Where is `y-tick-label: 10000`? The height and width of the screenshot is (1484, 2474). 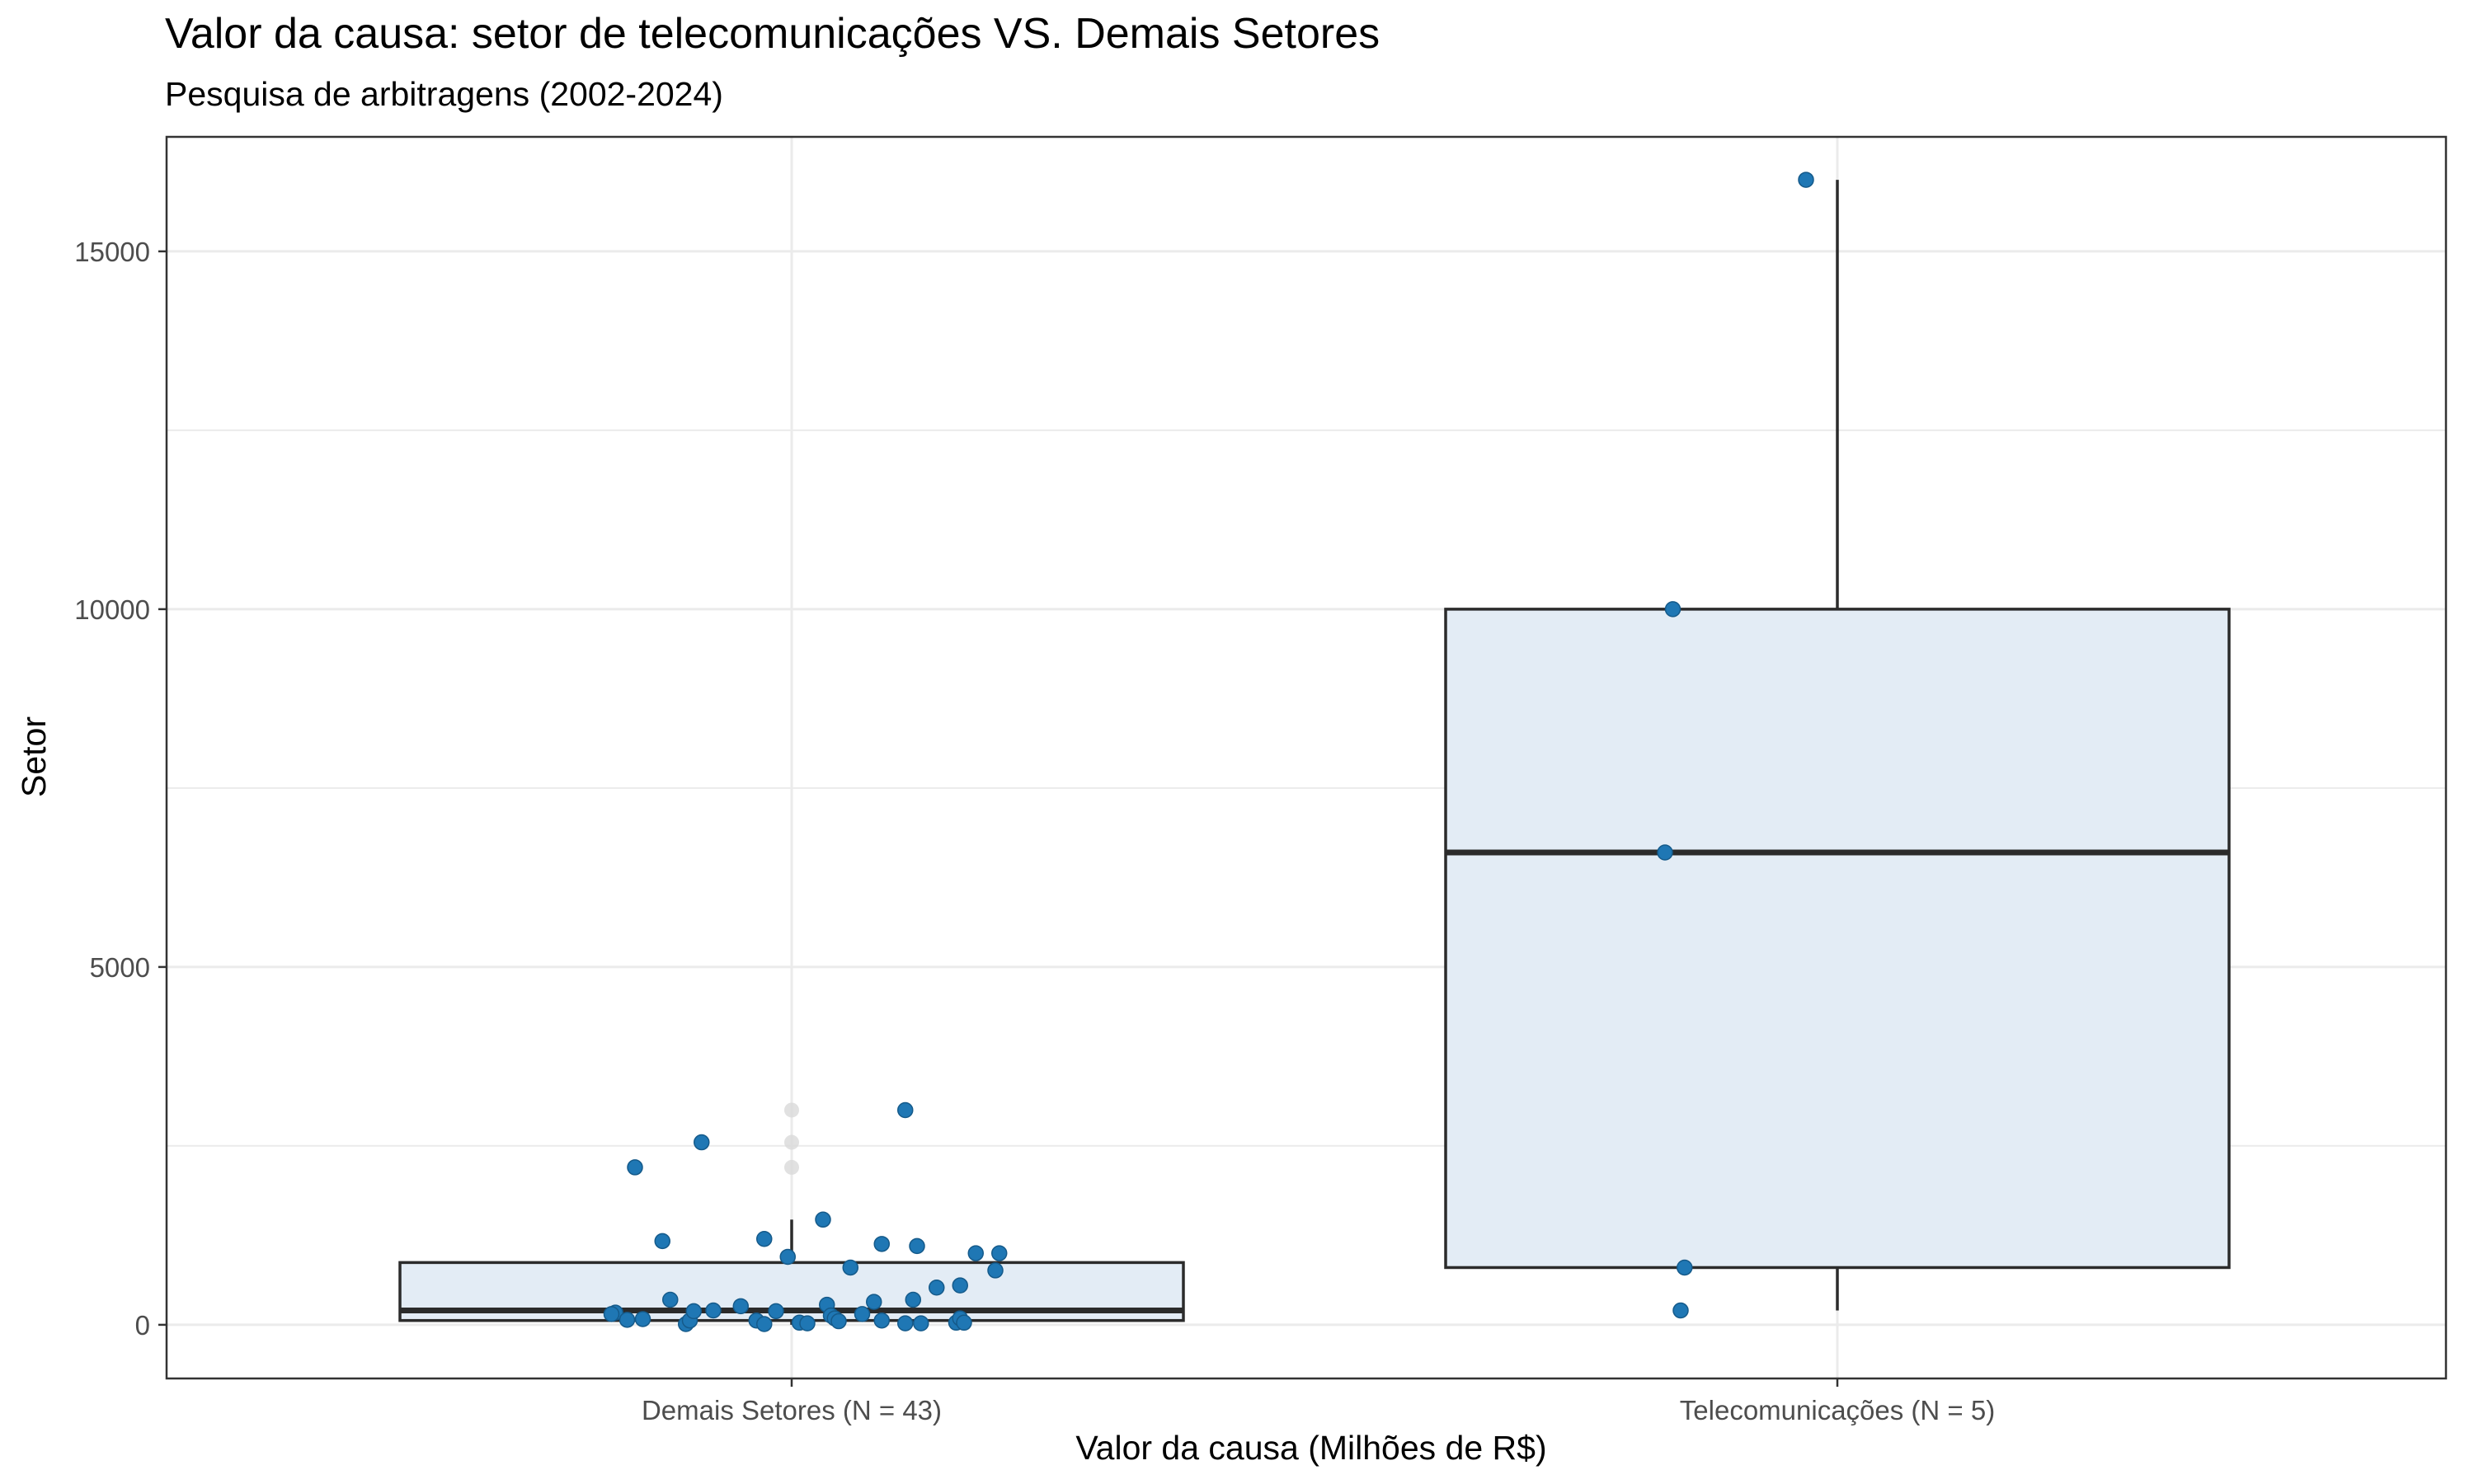
y-tick-label: 10000 is located at coordinates (112, 609).